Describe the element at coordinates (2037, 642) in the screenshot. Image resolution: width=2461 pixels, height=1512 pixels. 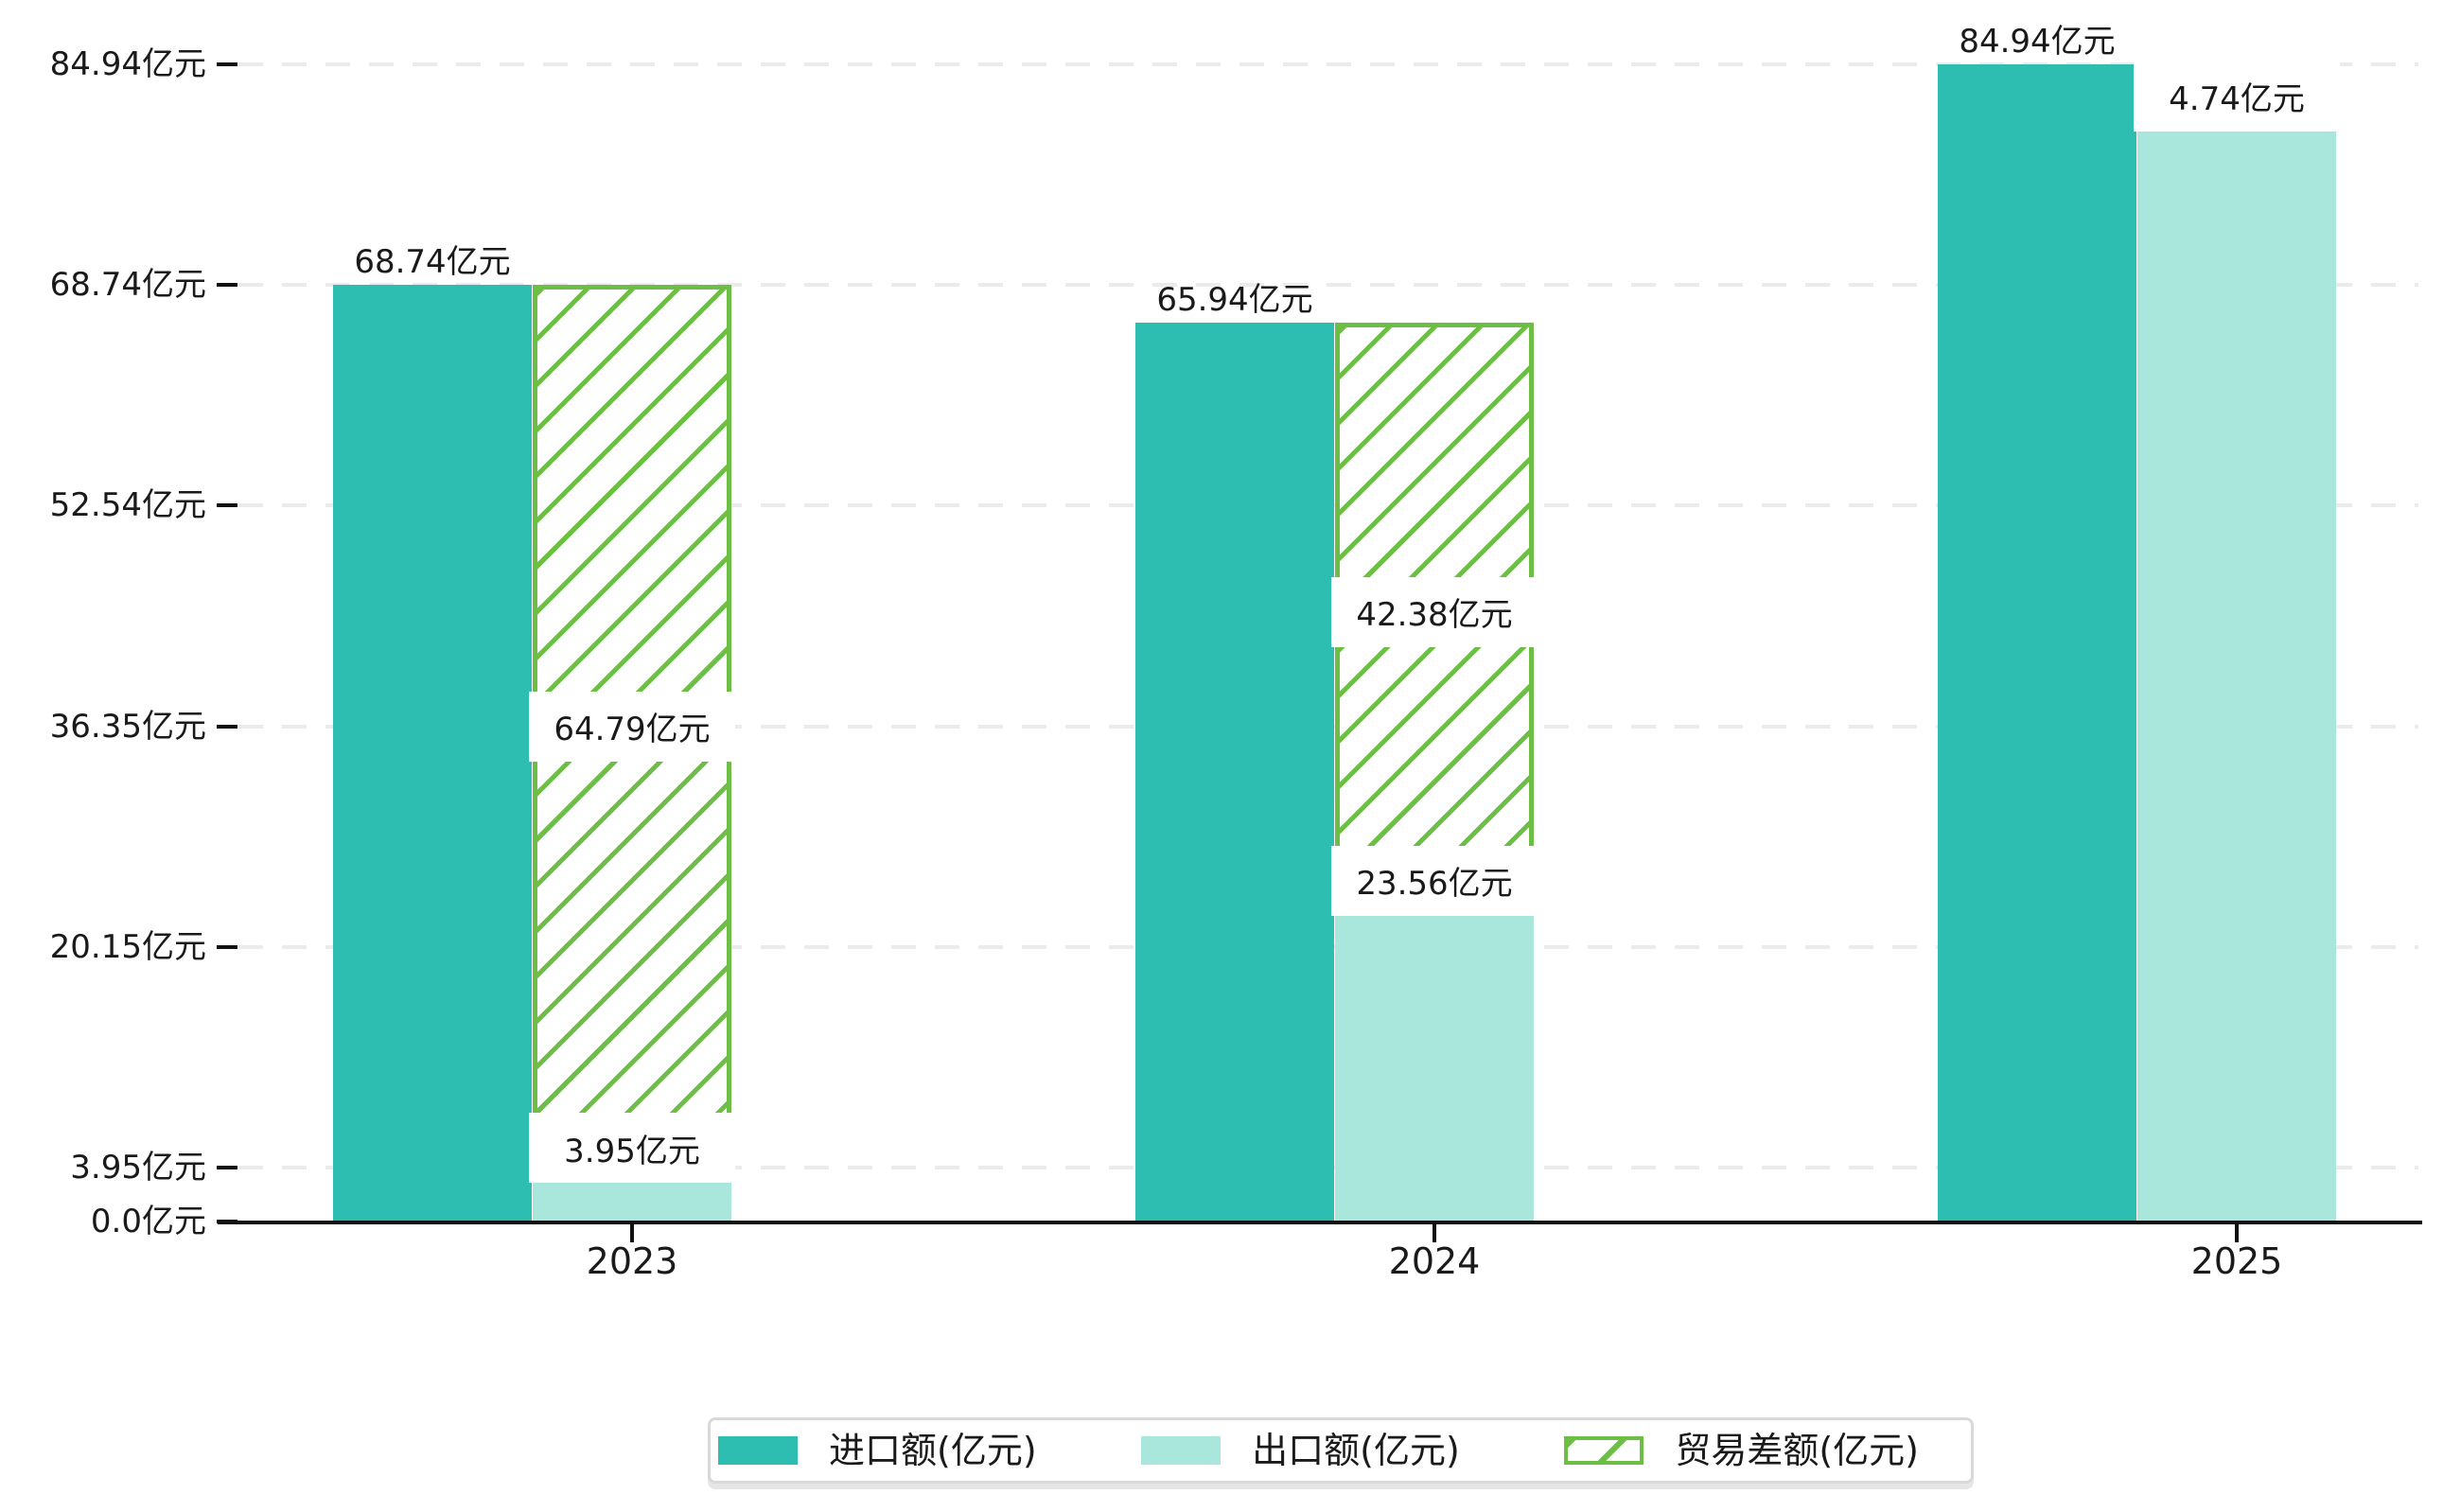
I see `import-bar-2025` at that location.